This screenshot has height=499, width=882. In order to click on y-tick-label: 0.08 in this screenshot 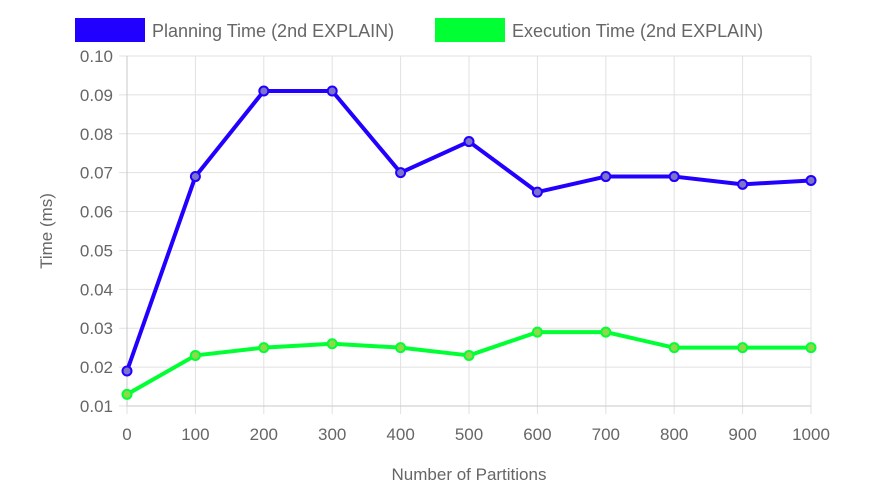, I will do `click(96, 134)`.